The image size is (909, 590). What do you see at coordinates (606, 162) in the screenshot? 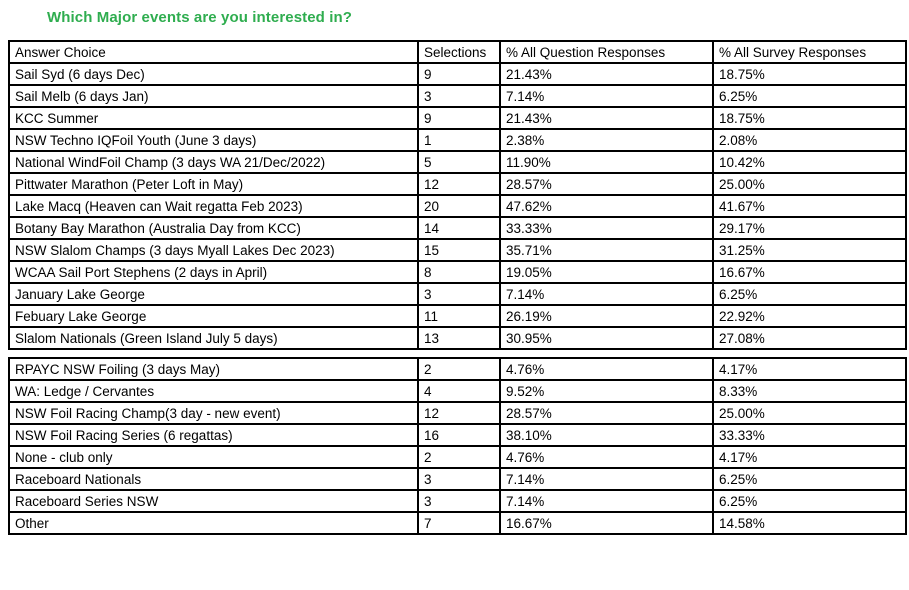
I see `pct-question-cell: 11.90%` at bounding box center [606, 162].